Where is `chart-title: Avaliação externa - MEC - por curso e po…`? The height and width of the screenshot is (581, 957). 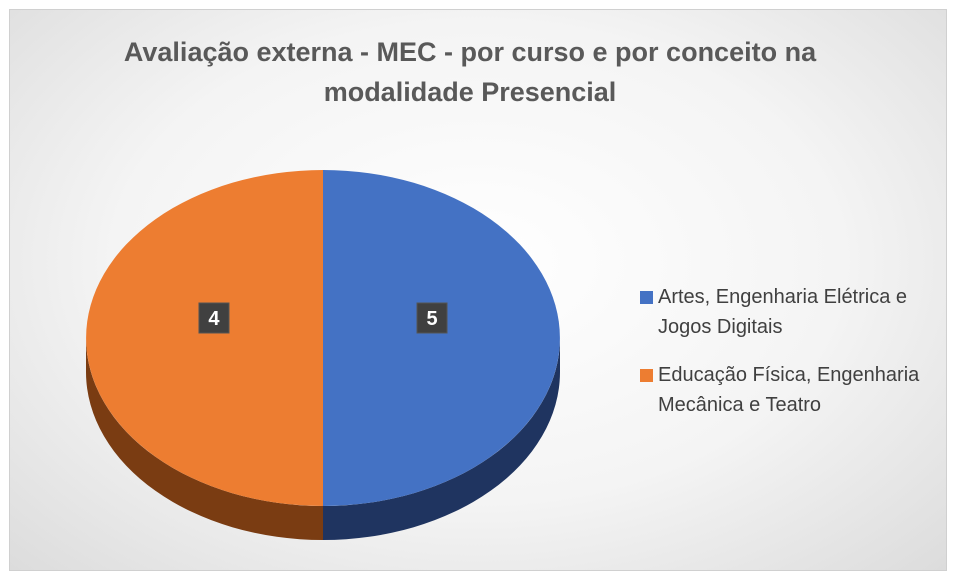 chart-title: Avaliação externa - MEC - por curso e po… is located at coordinates (470, 72).